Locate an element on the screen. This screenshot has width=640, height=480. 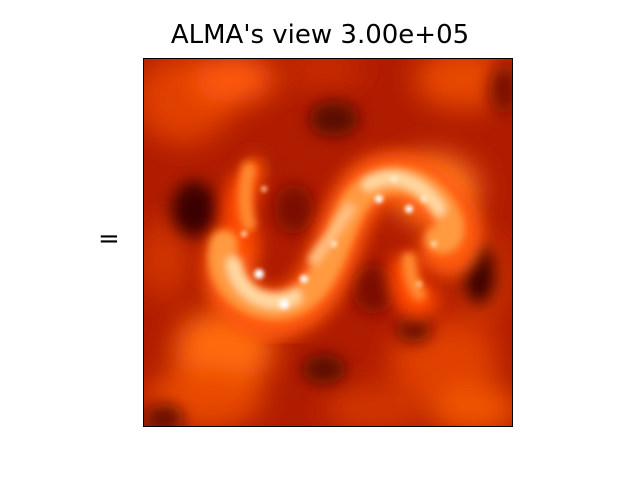
figure-title: ALMA's view 3.00e+05 is located at coordinates (320, 35).